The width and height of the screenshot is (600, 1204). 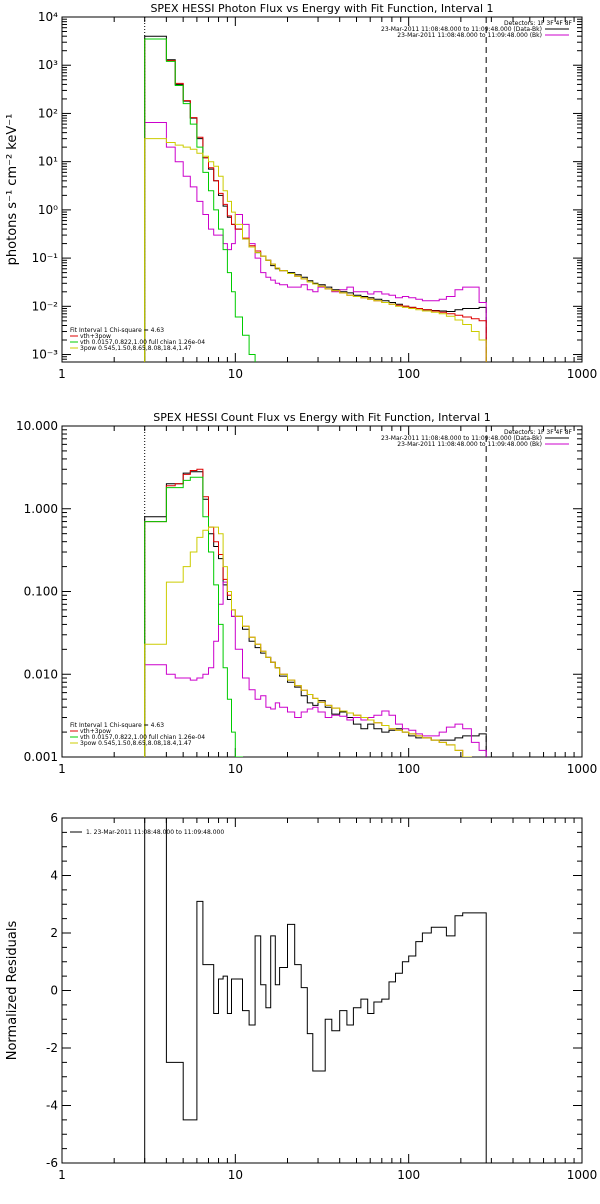 I want to click on y-tick-label: 10⁻², so click(x=45, y=306).